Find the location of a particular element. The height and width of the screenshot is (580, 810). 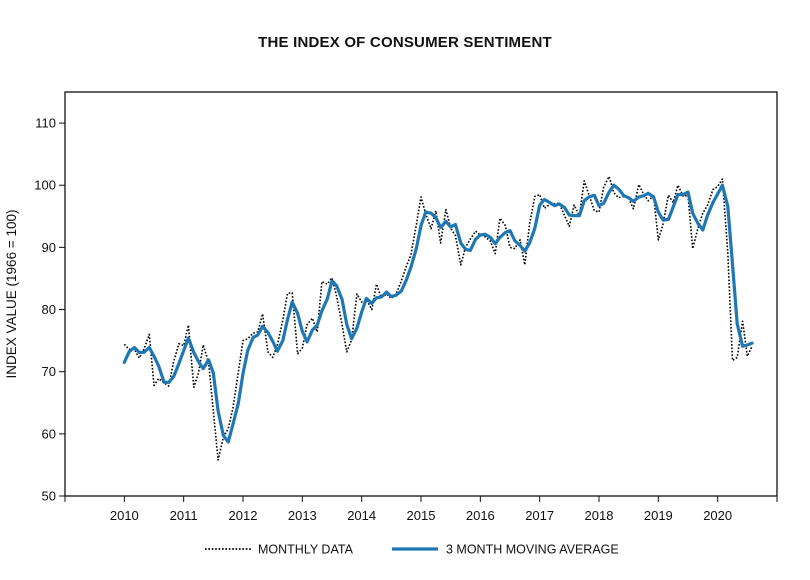

y-axis: 50 60 70 80 90 100 110 is located at coordinates (49, 310).